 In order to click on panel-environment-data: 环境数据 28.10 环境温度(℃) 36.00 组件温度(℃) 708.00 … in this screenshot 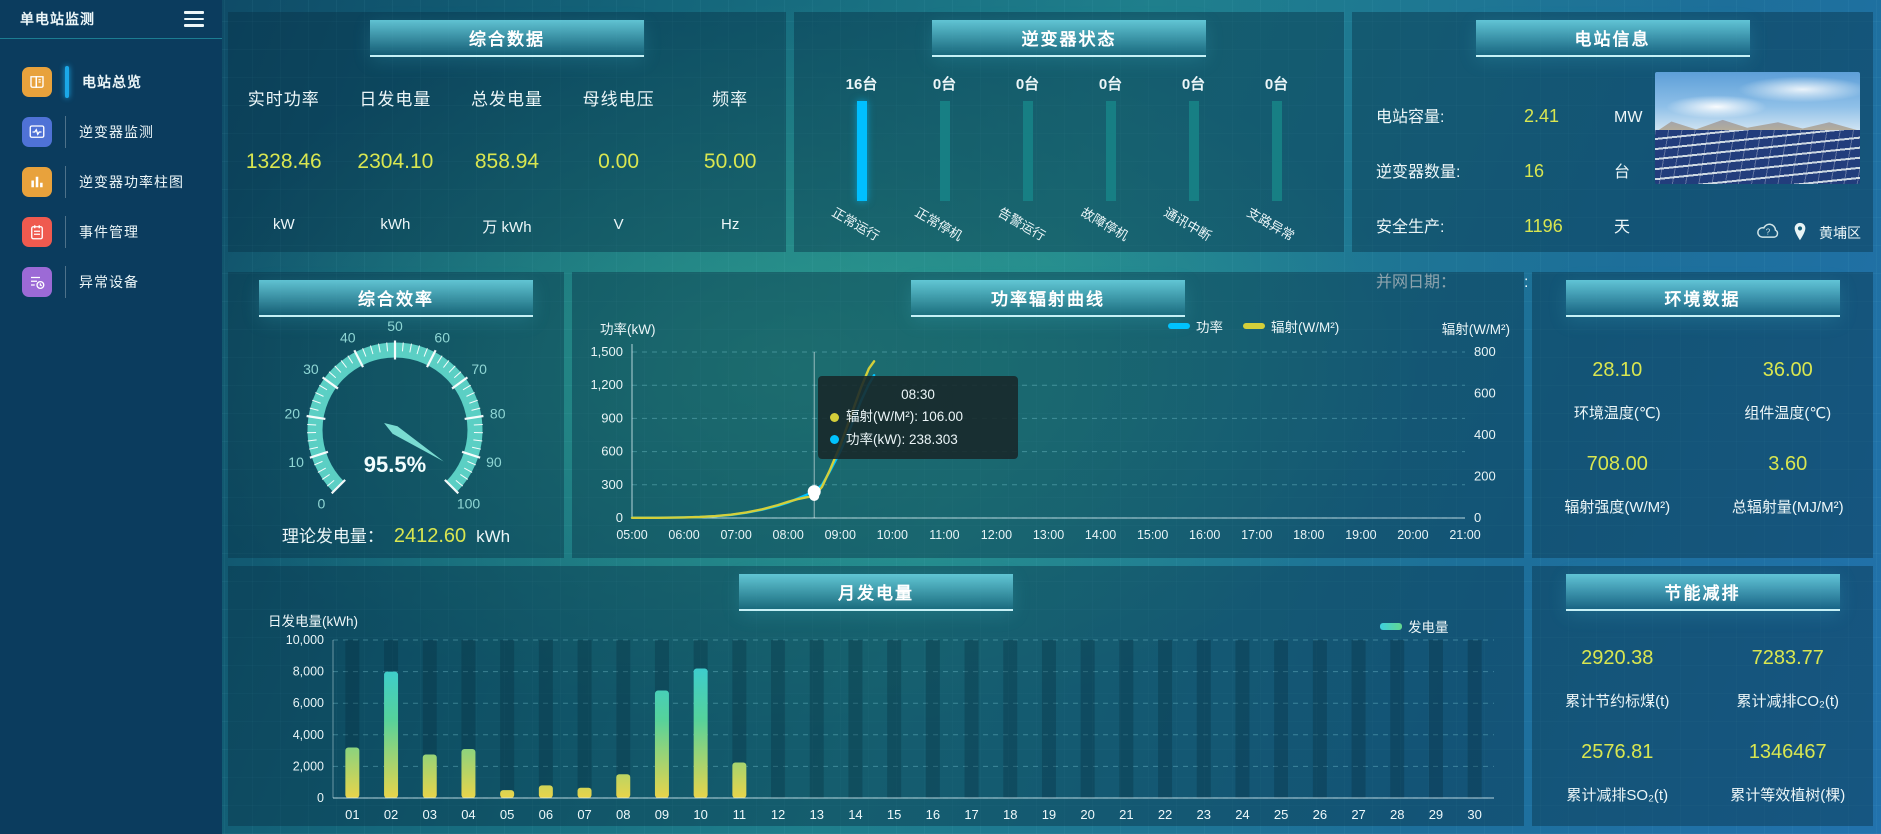, I will do `click(1702, 415)`.